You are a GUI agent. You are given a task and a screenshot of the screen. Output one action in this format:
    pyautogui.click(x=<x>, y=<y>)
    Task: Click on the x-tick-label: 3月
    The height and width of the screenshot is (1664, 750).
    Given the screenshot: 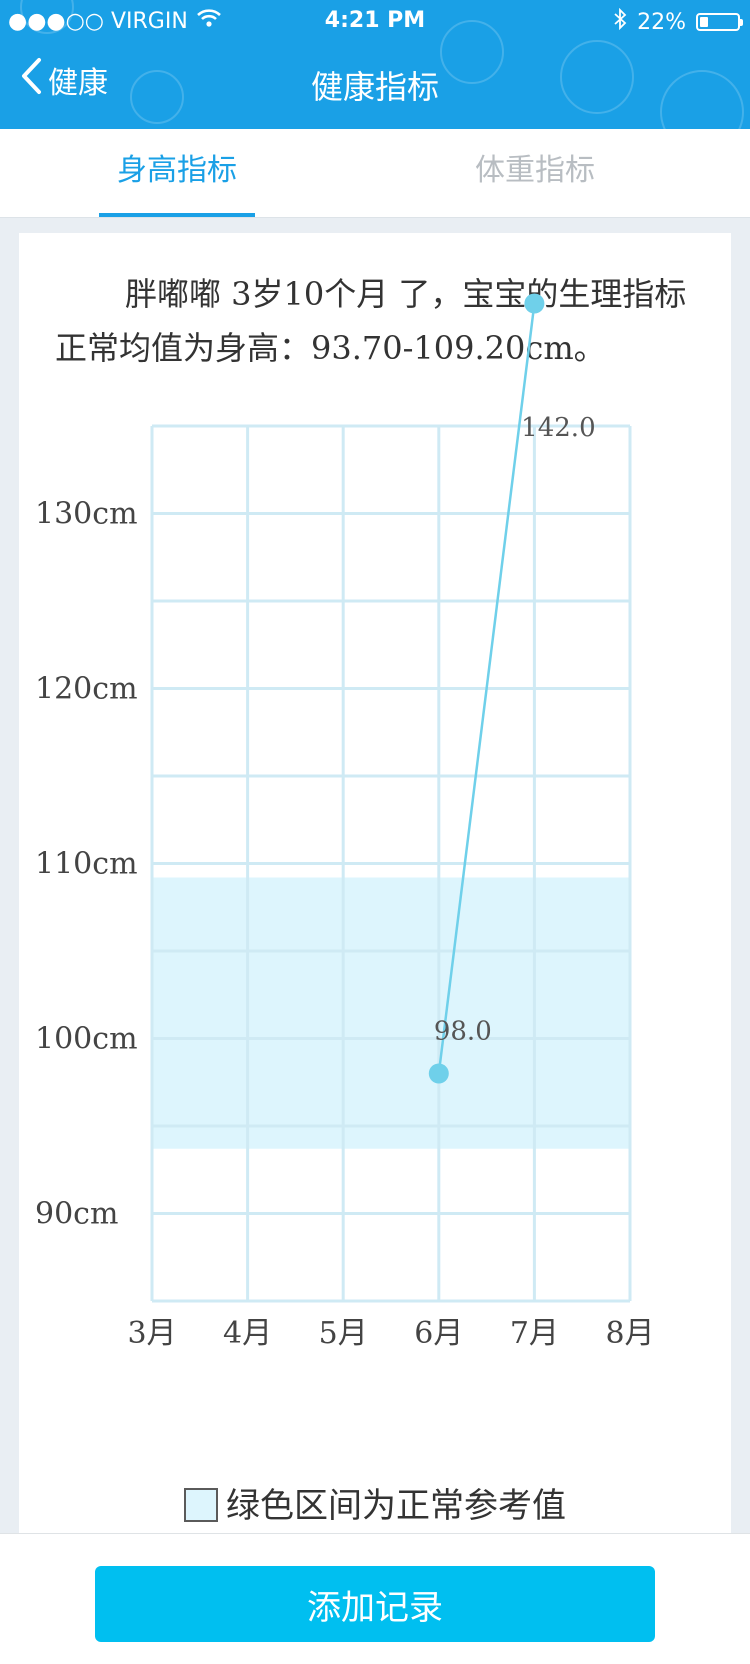 What is the action you would take?
    pyautogui.click(x=151, y=1333)
    